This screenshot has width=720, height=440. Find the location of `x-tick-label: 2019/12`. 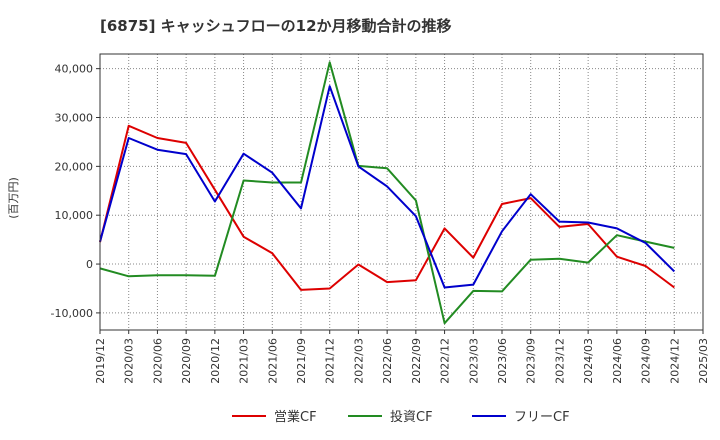

x-tick-label: 2019/12 is located at coordinates (100, 361).